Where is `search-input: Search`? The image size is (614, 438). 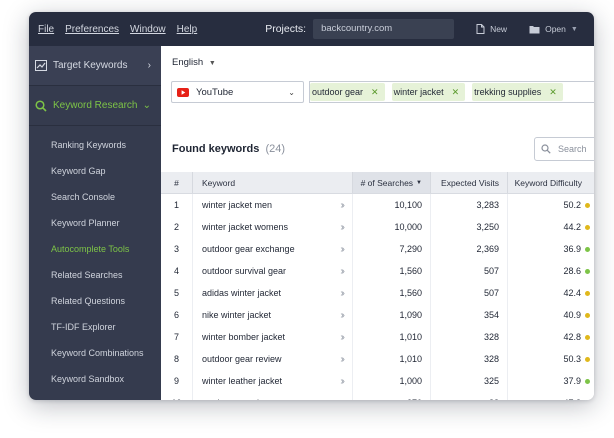 search-input: Search is located at coordinates (564, 149).